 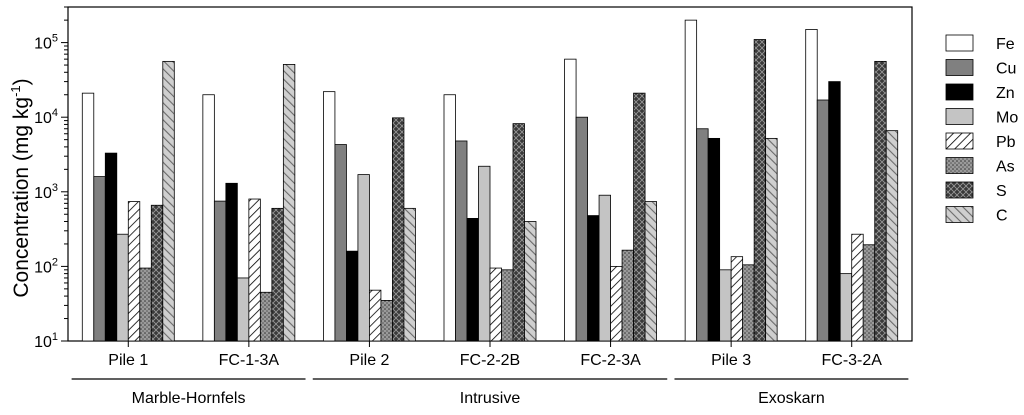 I want to click on x-tick-label: Pile 2, so click(x=369, y=360).